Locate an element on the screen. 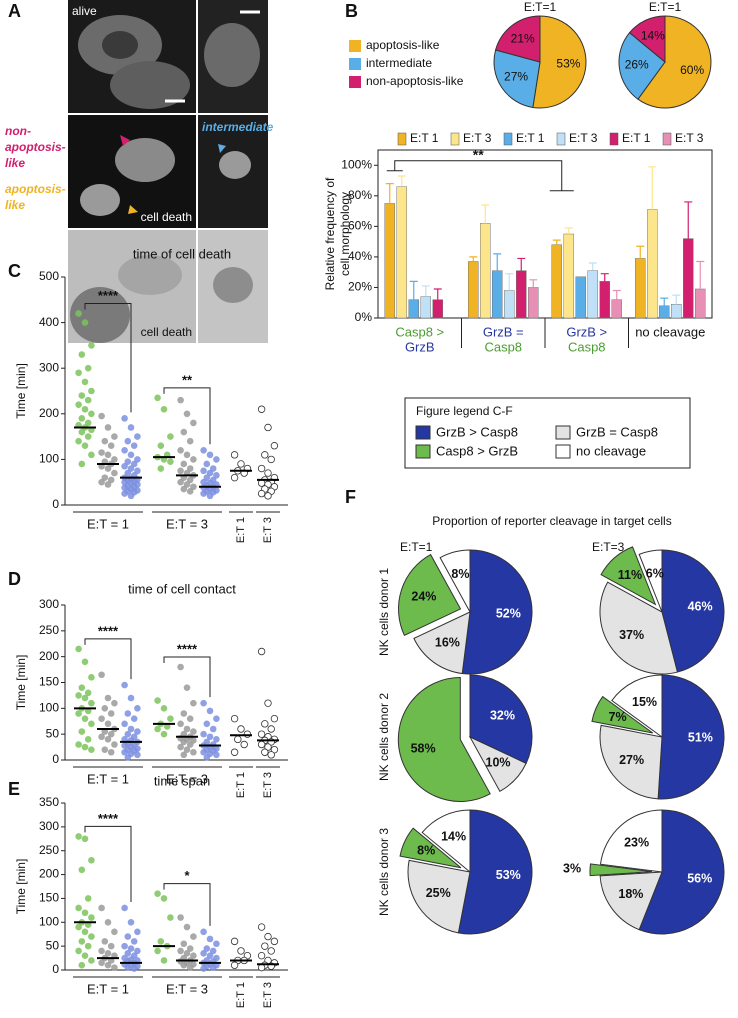 This screenshot has height=1018, width=738. panel-label: C is located at coordinates (14, 271).